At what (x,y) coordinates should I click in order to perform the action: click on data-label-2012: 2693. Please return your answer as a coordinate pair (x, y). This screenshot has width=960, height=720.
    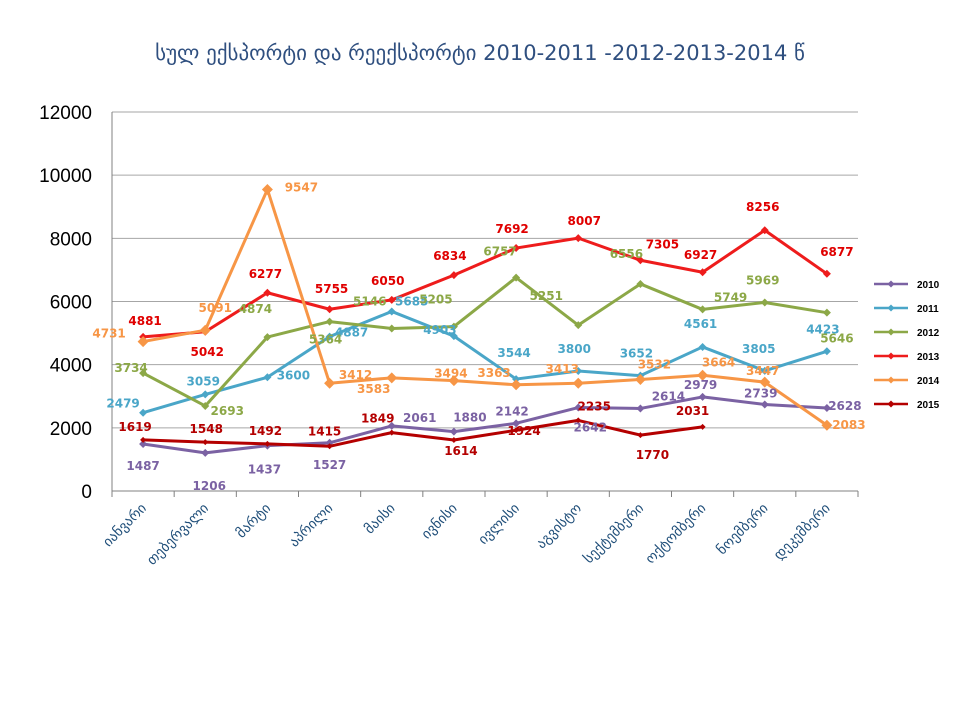
    Looking at the image, I should click on (227, 411).